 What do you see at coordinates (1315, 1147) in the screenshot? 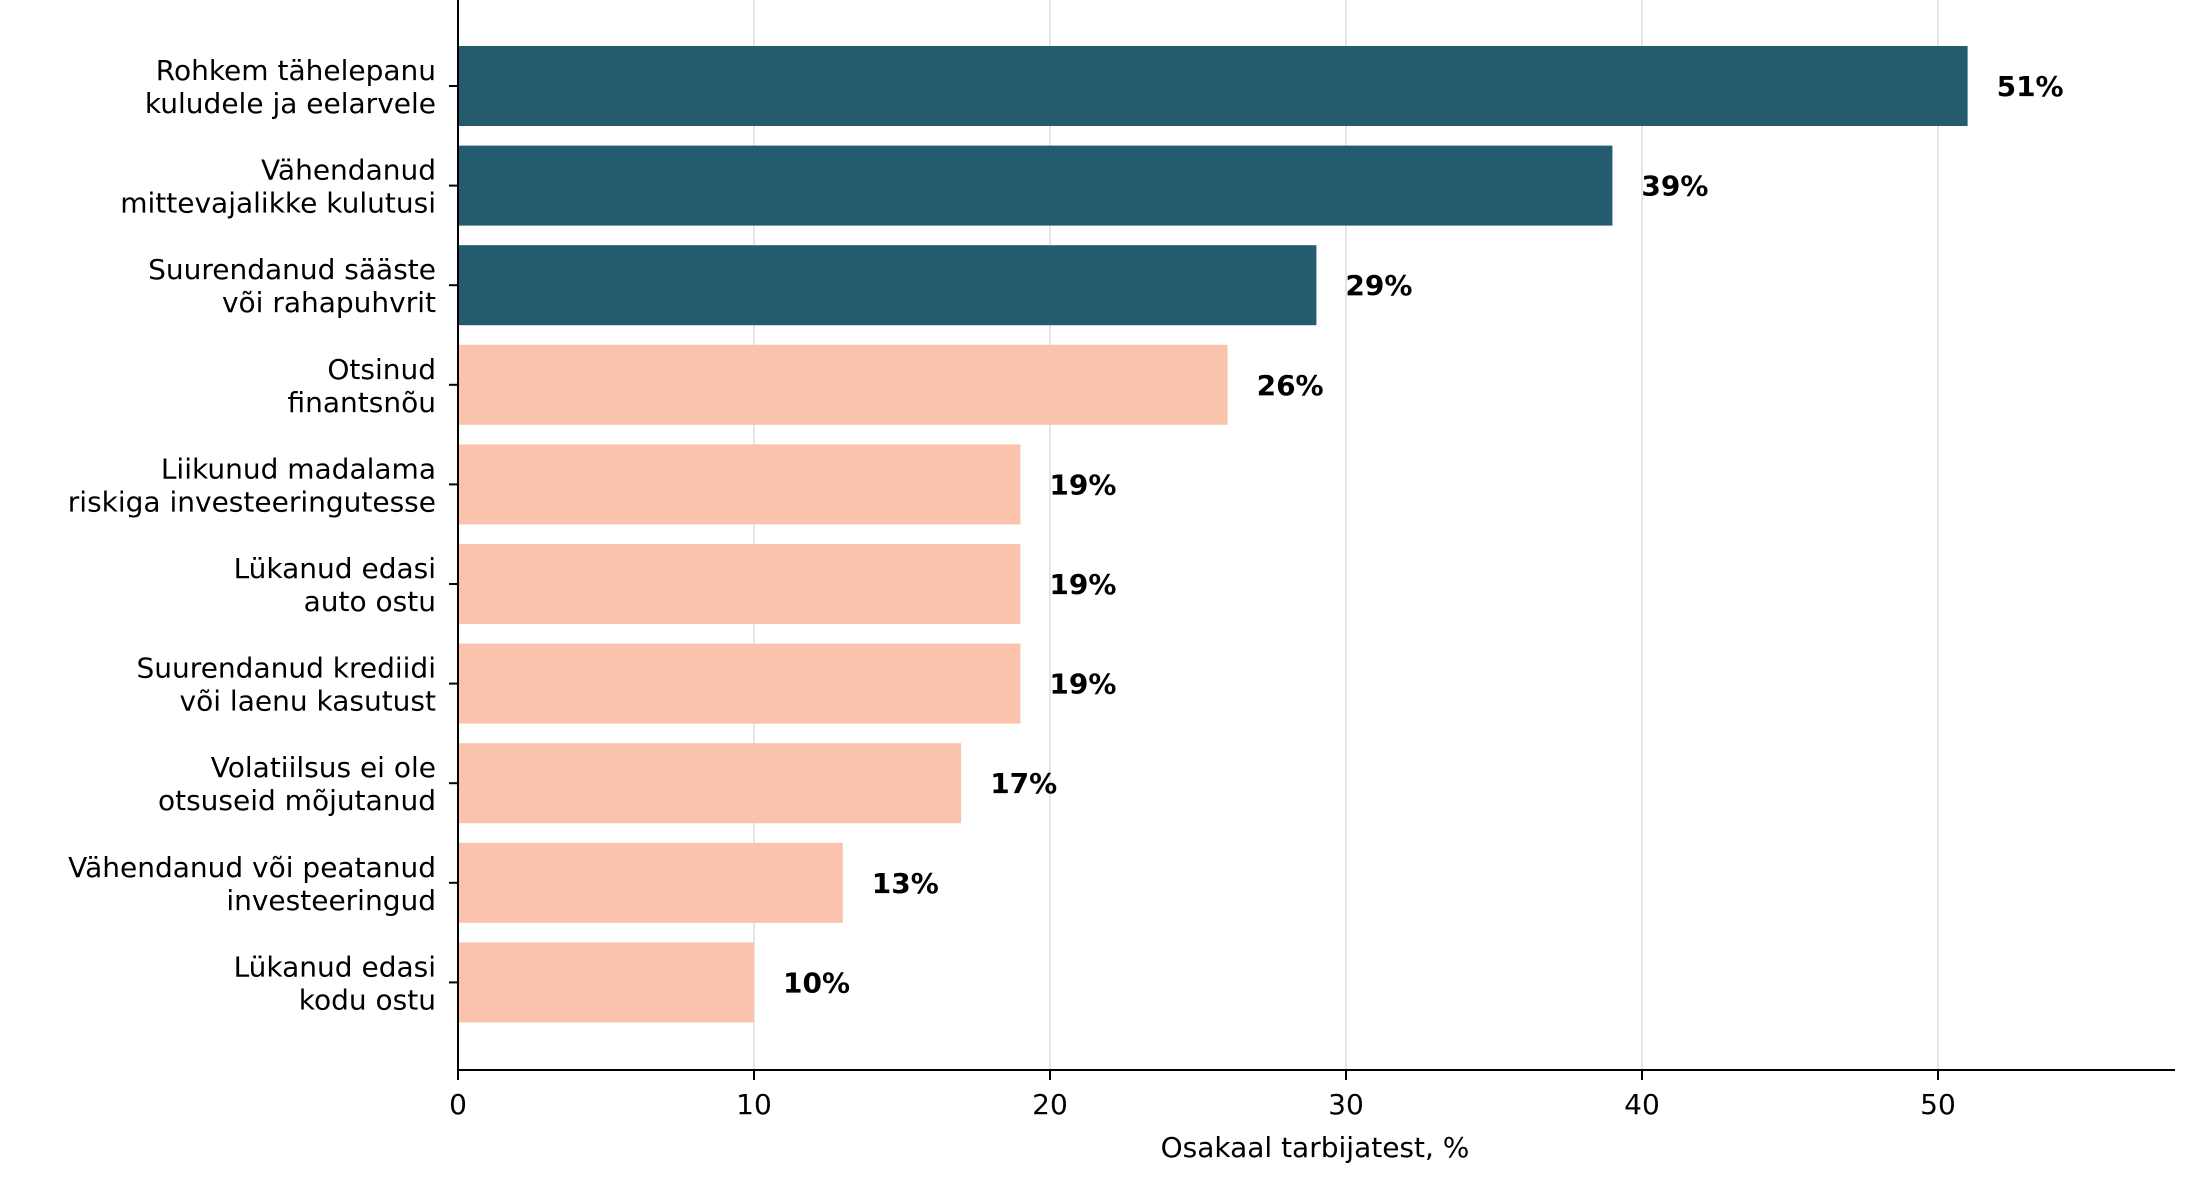
I see `x-axis-label: Osakaal tarbijatest, %` at bounding box center [1315, 1147].